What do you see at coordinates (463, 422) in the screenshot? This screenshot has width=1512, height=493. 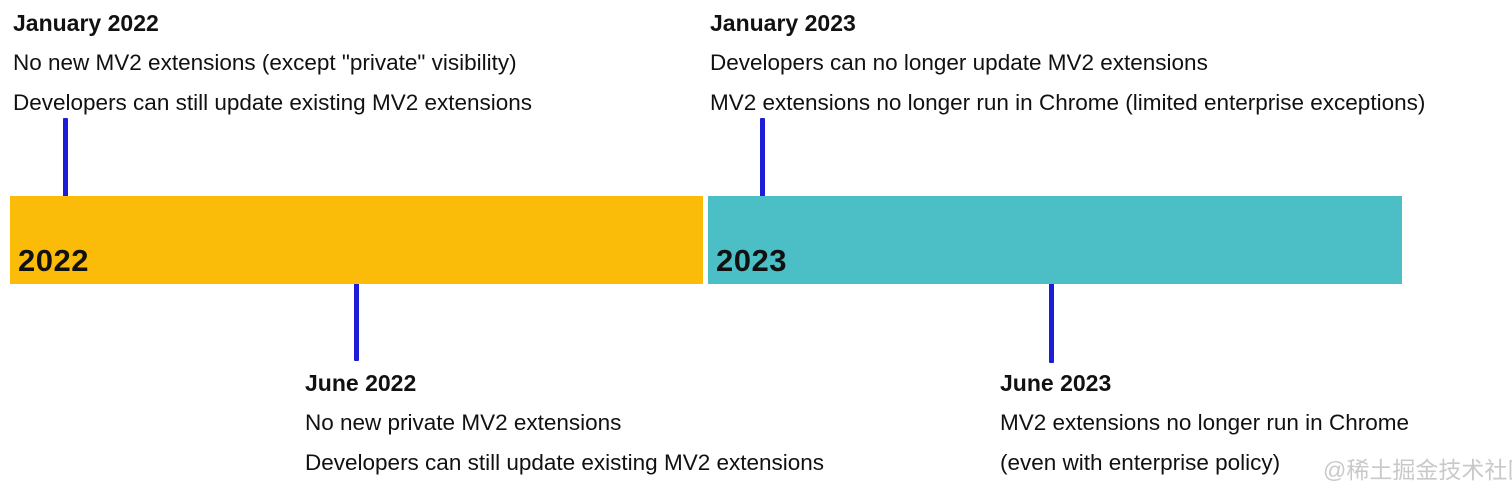 I see `event-detail: No new private MV2 extensions` at bounding box center [463, 422].